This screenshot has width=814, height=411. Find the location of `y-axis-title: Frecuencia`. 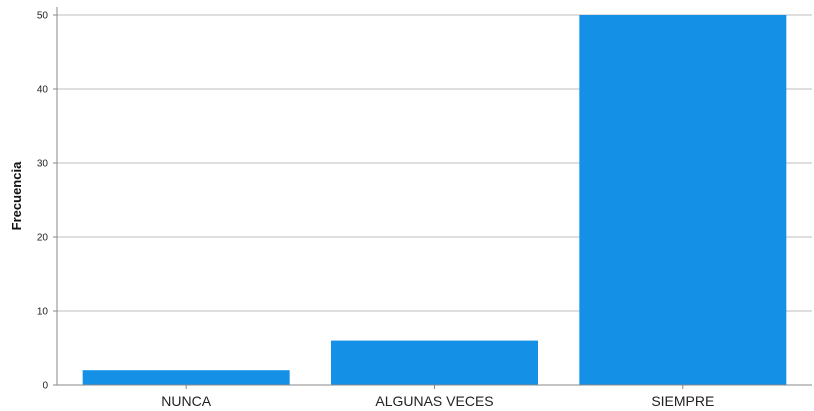

y-axis-title: Frecuencia is located at coordinates (16, 195).